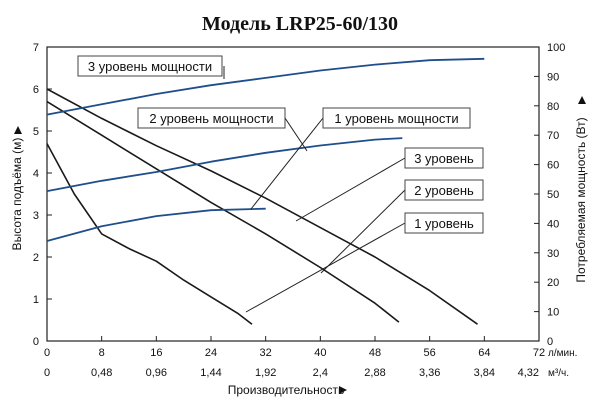 The width and height of the screenshot is (600, 406). What do you see at coordinates (36, 258) in the screenshot?
I see `y-left-tick-label: 2` at bounding box center [36, 258].